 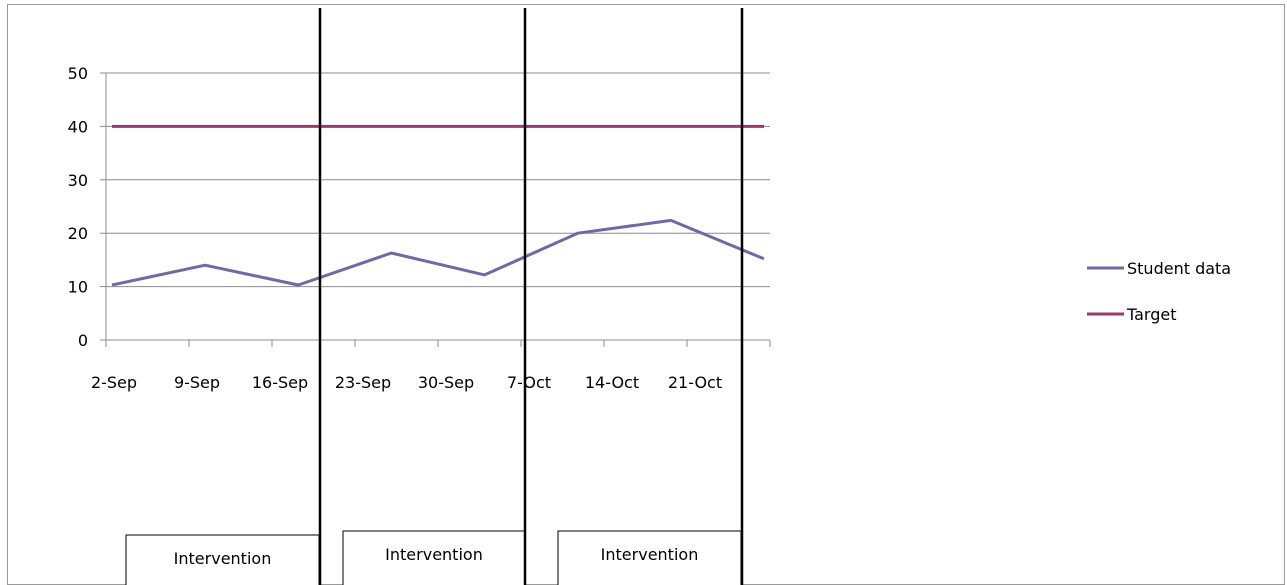 I want to click on y-tick-label: 20, so click(x=78, y=233).